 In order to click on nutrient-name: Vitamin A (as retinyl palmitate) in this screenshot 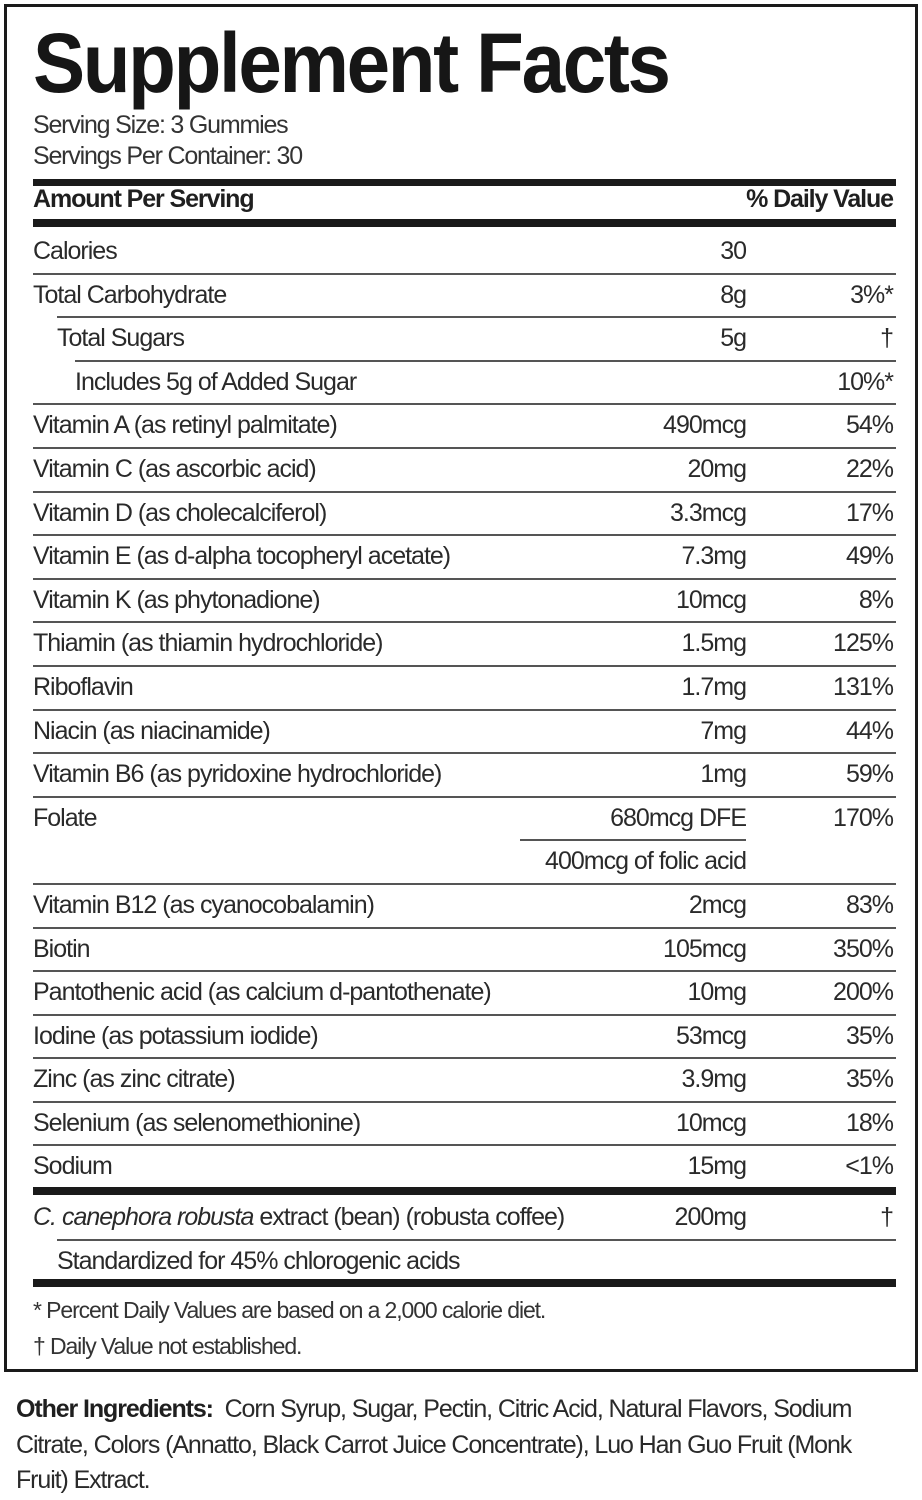, I will do `click(185, 425)`.